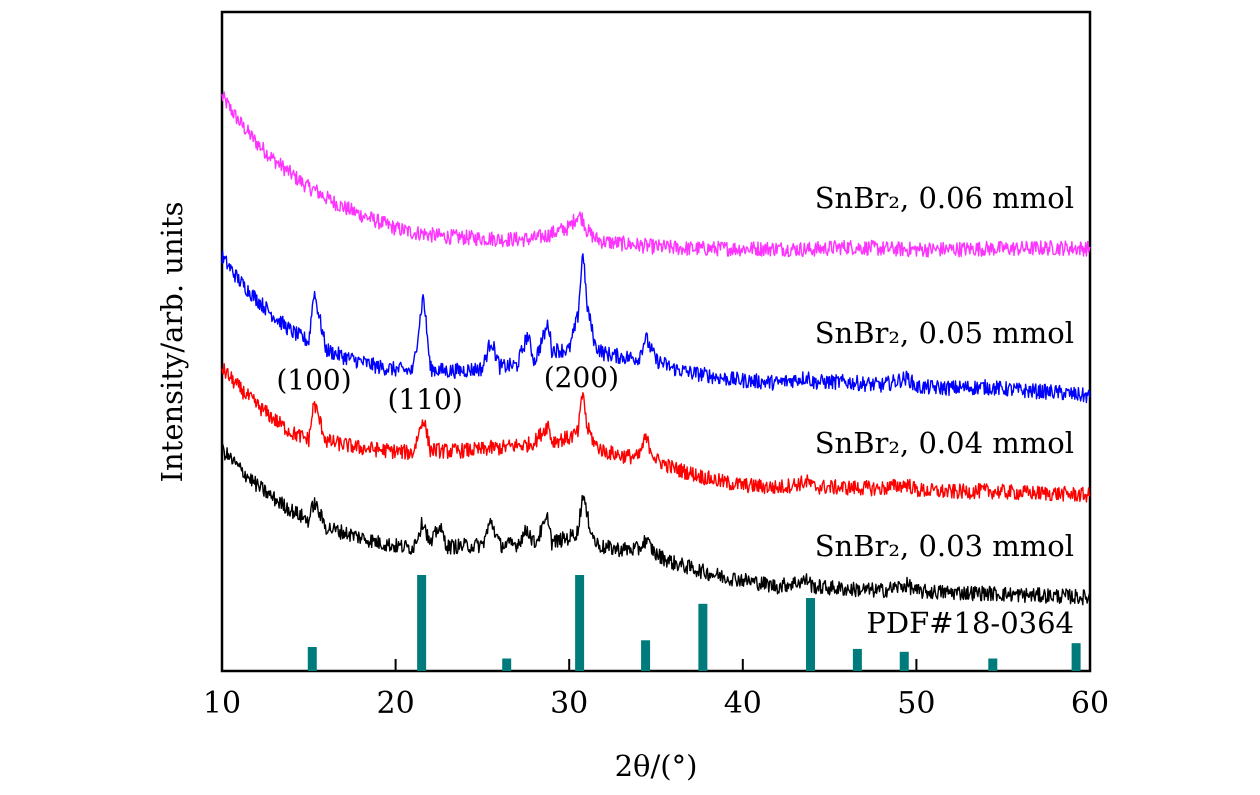 The width and height of the screenshot is (1260, 795). I want to click on peak-annotations: (100) (110) (200), so click(447, 388).